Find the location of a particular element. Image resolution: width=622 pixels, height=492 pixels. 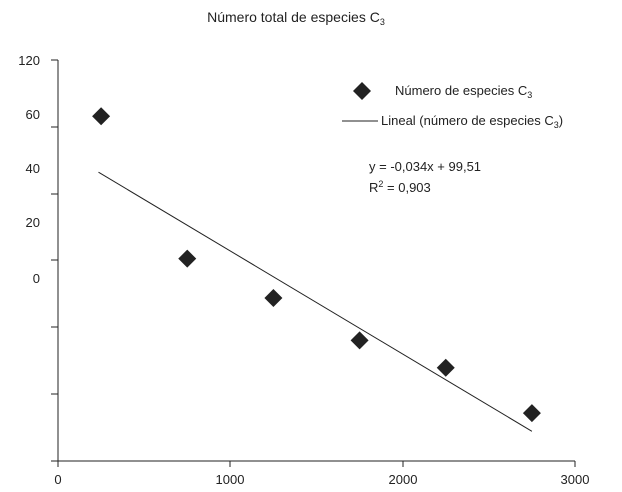

legend-series-label: Número de especies C3 is located at coordinates (463, 91).